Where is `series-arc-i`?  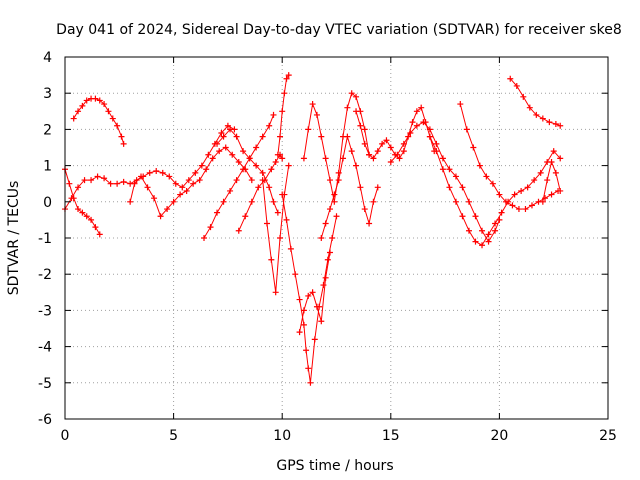
series-arc-i is located at coordinates (283, 115).